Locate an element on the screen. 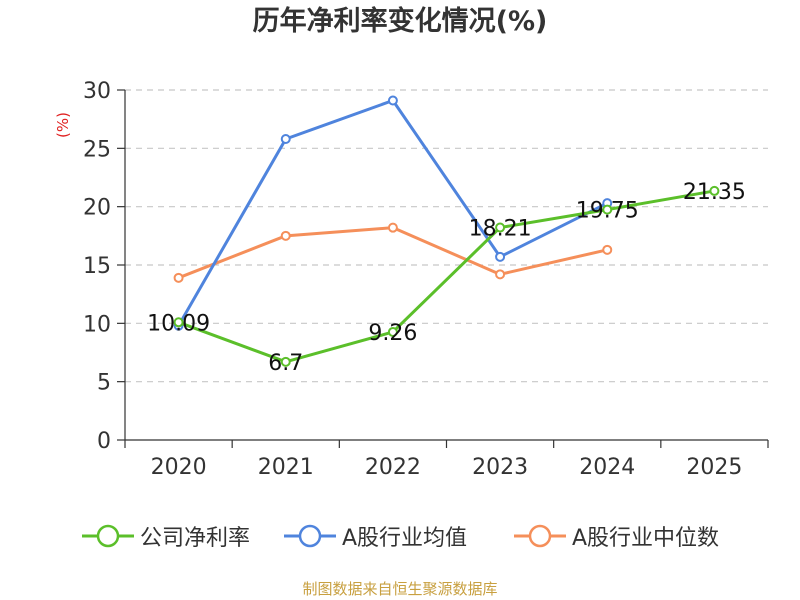 This screenshot has height=600, width=800. y-tick-label: 30 is located at coordinates (97, 91).